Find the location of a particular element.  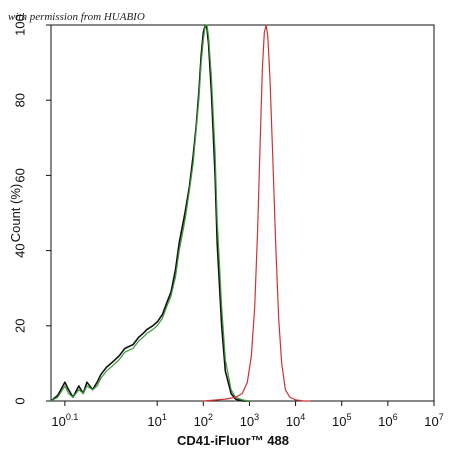

x-tick-label: 100.1 is located at coordinates (64, 420).